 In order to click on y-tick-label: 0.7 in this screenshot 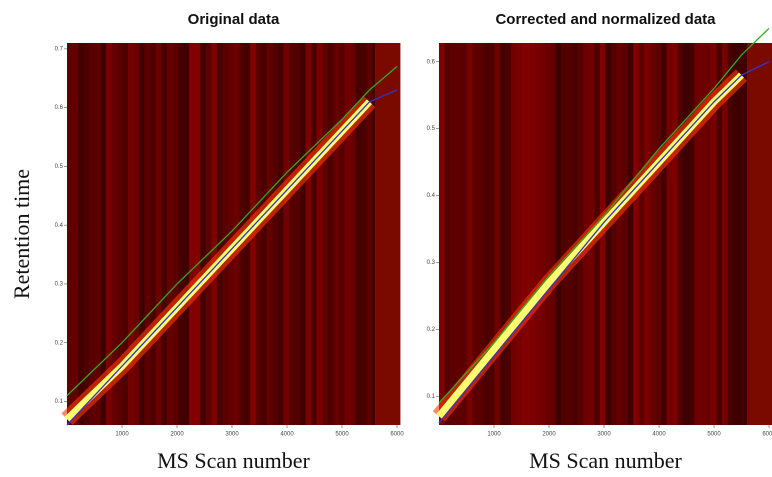, I will do `click(59, 49)`.